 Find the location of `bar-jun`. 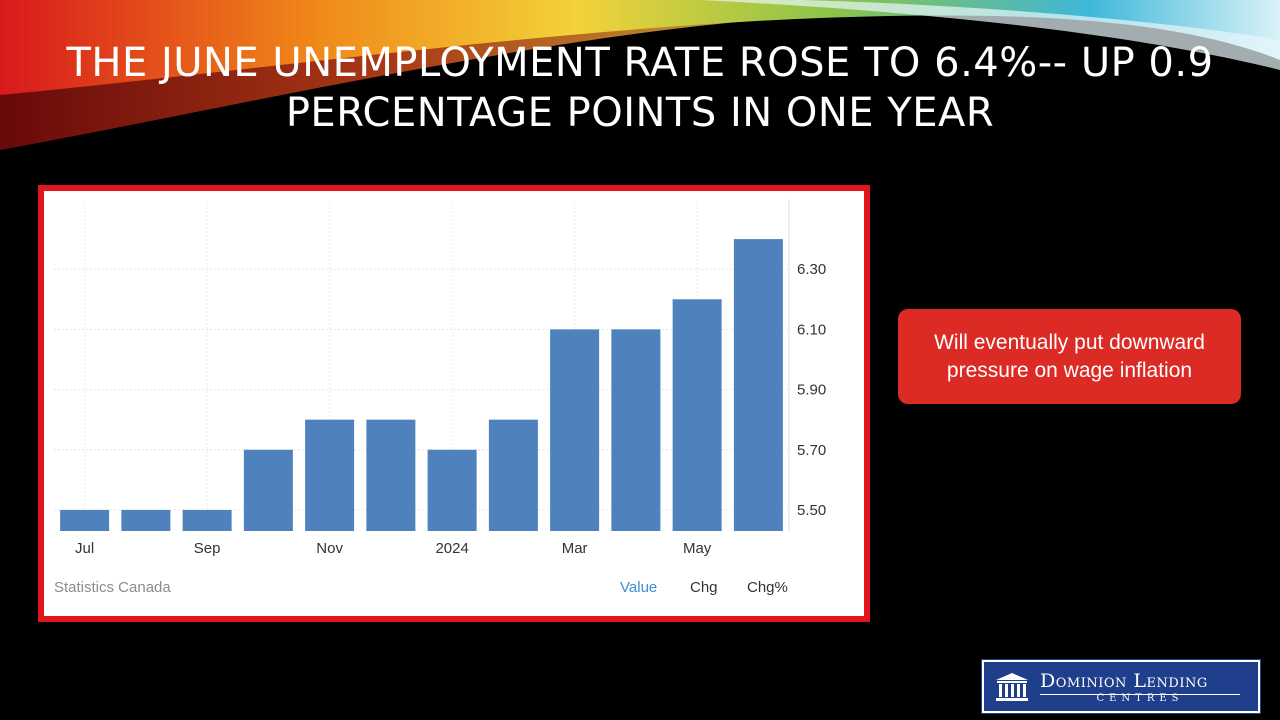

bar-jun is located at coordinates (758, 385).